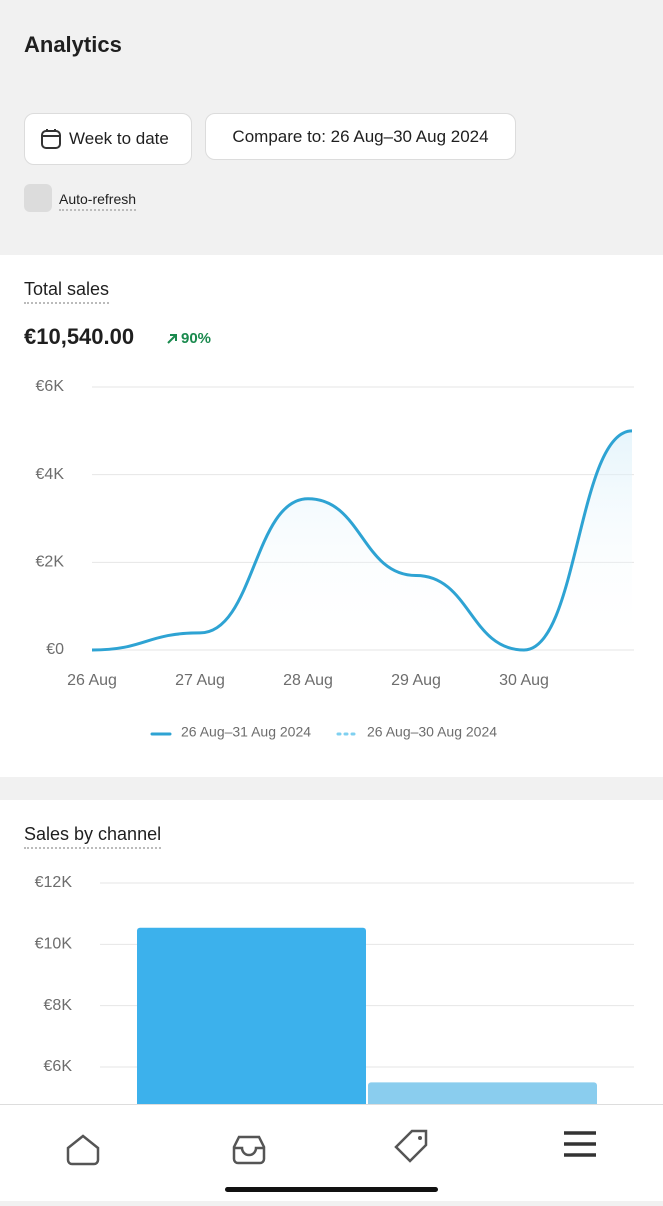 Image resolution: width=663 pixels, height=1206 pixels. Describe the element at coordinates (50, 562) in the screenshot. I see `y-tick-label: €2K` at that location.